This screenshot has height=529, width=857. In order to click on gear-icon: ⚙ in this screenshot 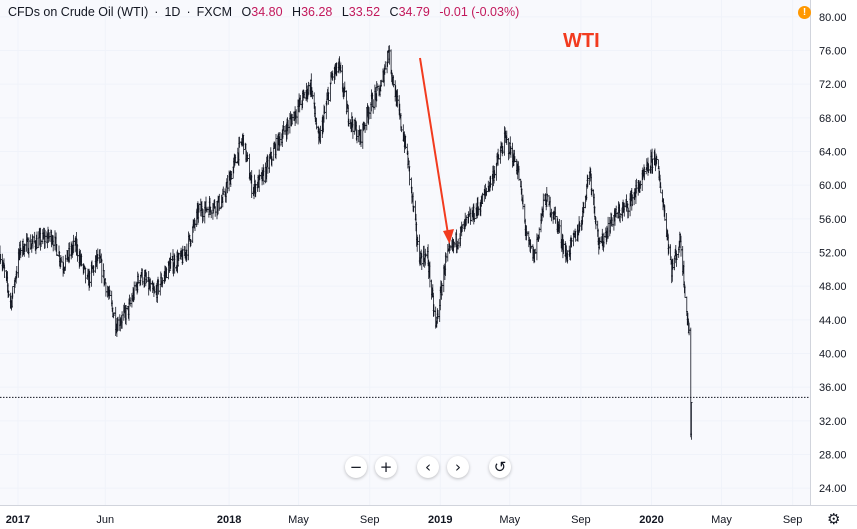, I will do `click(834, 519)`.